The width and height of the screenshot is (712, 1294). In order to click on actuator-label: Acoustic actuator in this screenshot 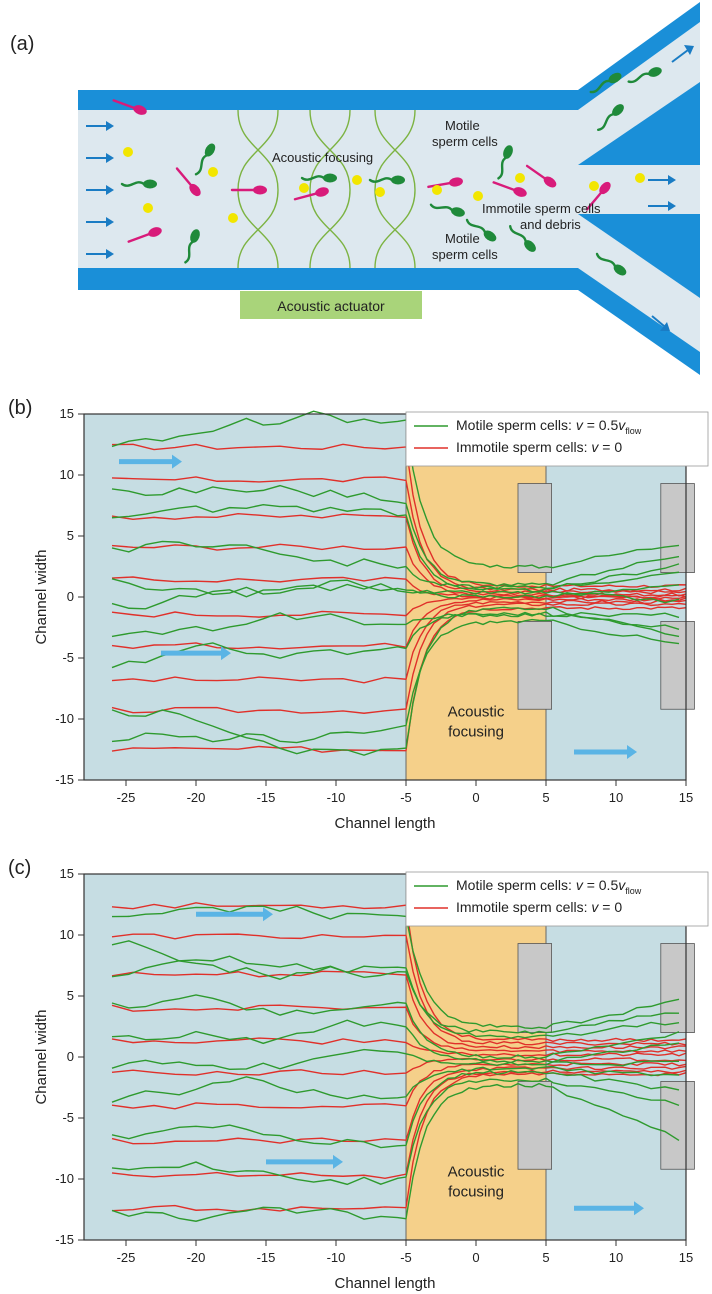, I will do `click(331, 306)`.